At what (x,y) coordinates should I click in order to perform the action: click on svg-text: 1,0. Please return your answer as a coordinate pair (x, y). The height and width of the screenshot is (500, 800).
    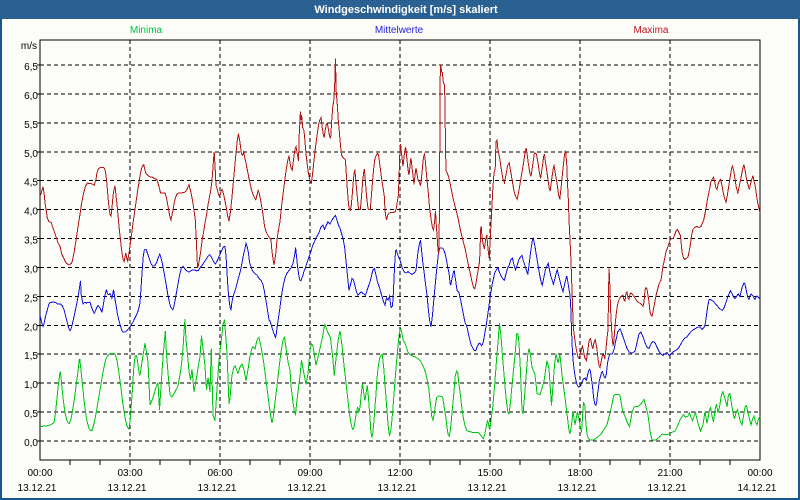
    Looking at the image, I should click on (31, 385).